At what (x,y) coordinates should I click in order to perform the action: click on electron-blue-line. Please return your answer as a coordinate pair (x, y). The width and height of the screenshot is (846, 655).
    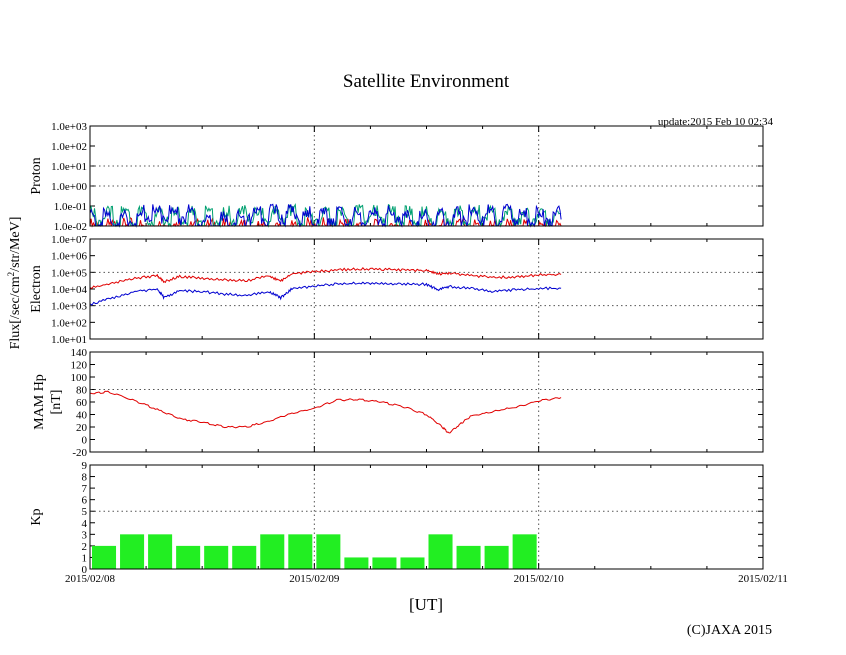
    Looking at the image, I should click on (325, 293).